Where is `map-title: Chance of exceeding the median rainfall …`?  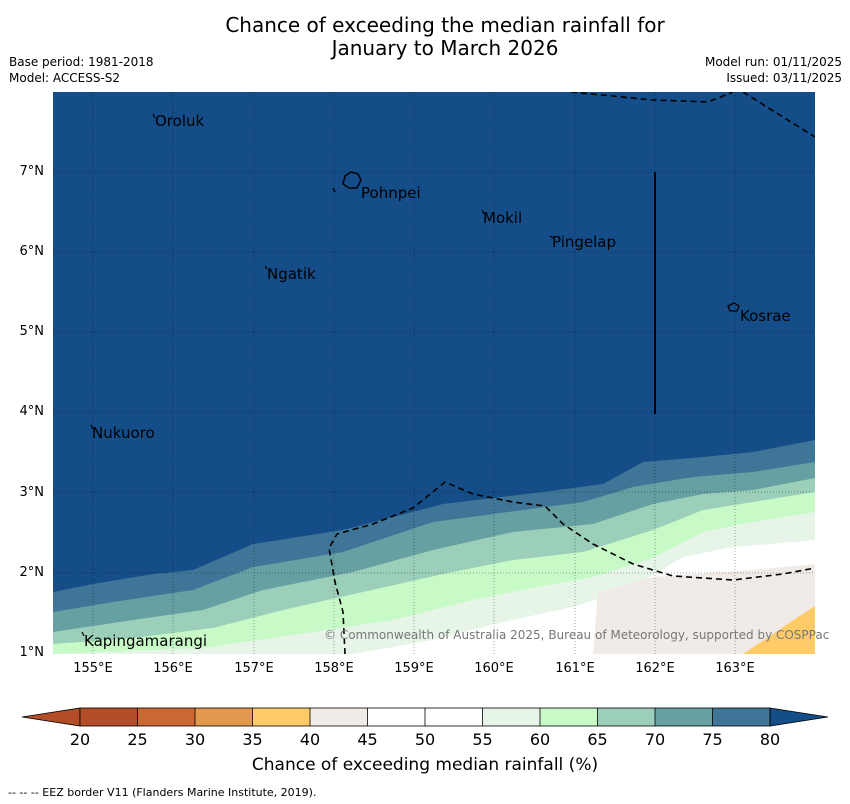 map-title: Chance of exceeding the median rainfall … is located at coordinates (425, 37).